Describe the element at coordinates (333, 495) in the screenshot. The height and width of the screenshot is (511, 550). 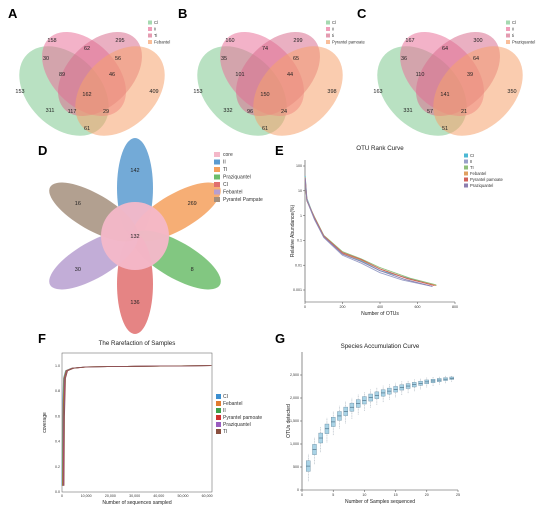
I see `x-tick-label: 5` at that location.